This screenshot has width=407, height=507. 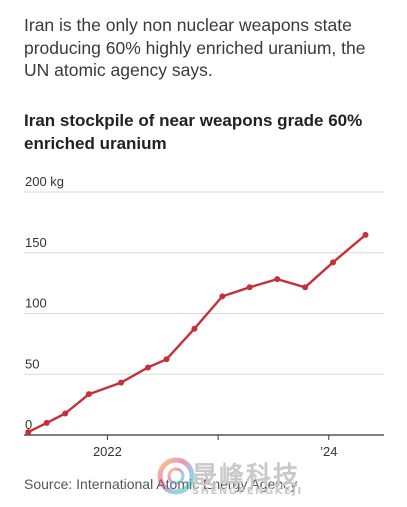 I want to click on watermark-text: 晟峰科技, so click(x=246, y=475).